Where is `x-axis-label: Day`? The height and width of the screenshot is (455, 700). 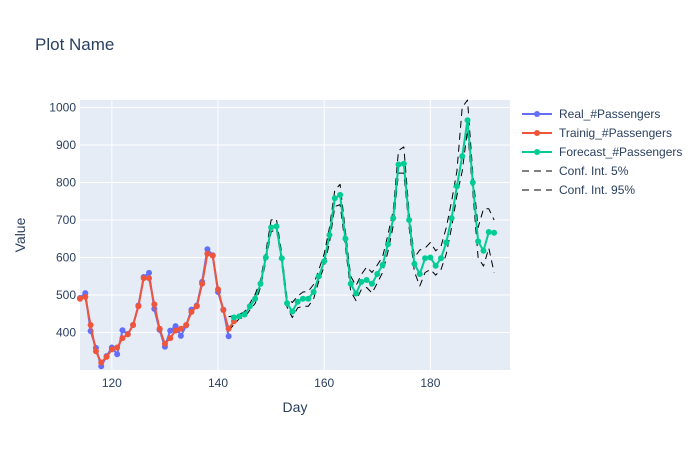
x-axis-label: Day is located at coordinates (295, 407).